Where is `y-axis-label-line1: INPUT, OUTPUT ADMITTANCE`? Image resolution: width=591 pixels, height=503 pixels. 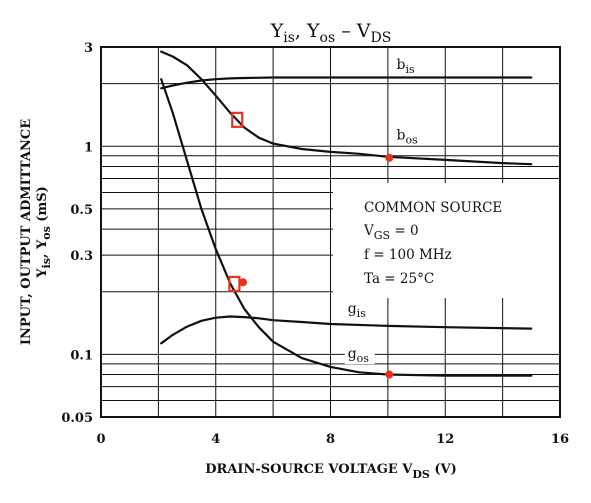
y-axis-label-line1: INPUT, OUTPUT ADMITTANCE is located at coordinates (26, 232).